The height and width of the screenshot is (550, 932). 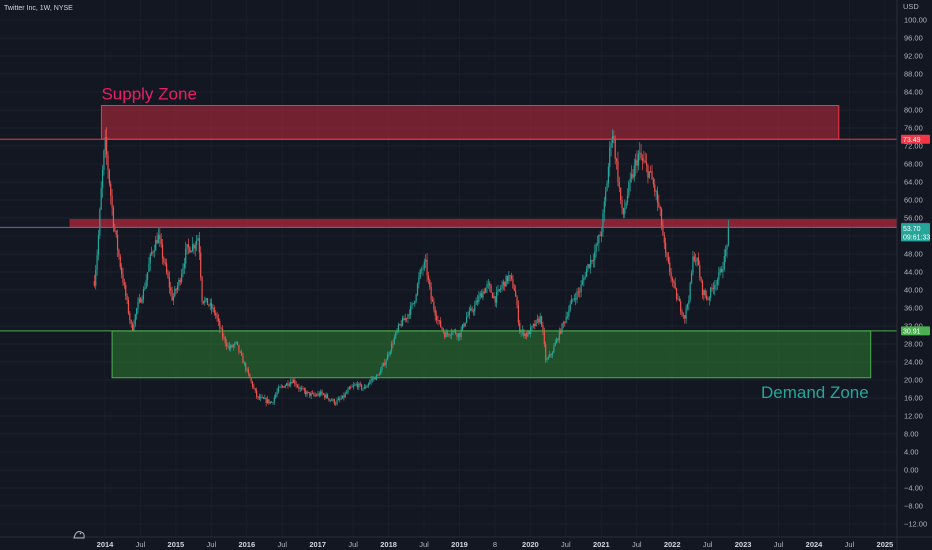 I want to click on y-tick-label: 96.00, so click(x=913, y=38).